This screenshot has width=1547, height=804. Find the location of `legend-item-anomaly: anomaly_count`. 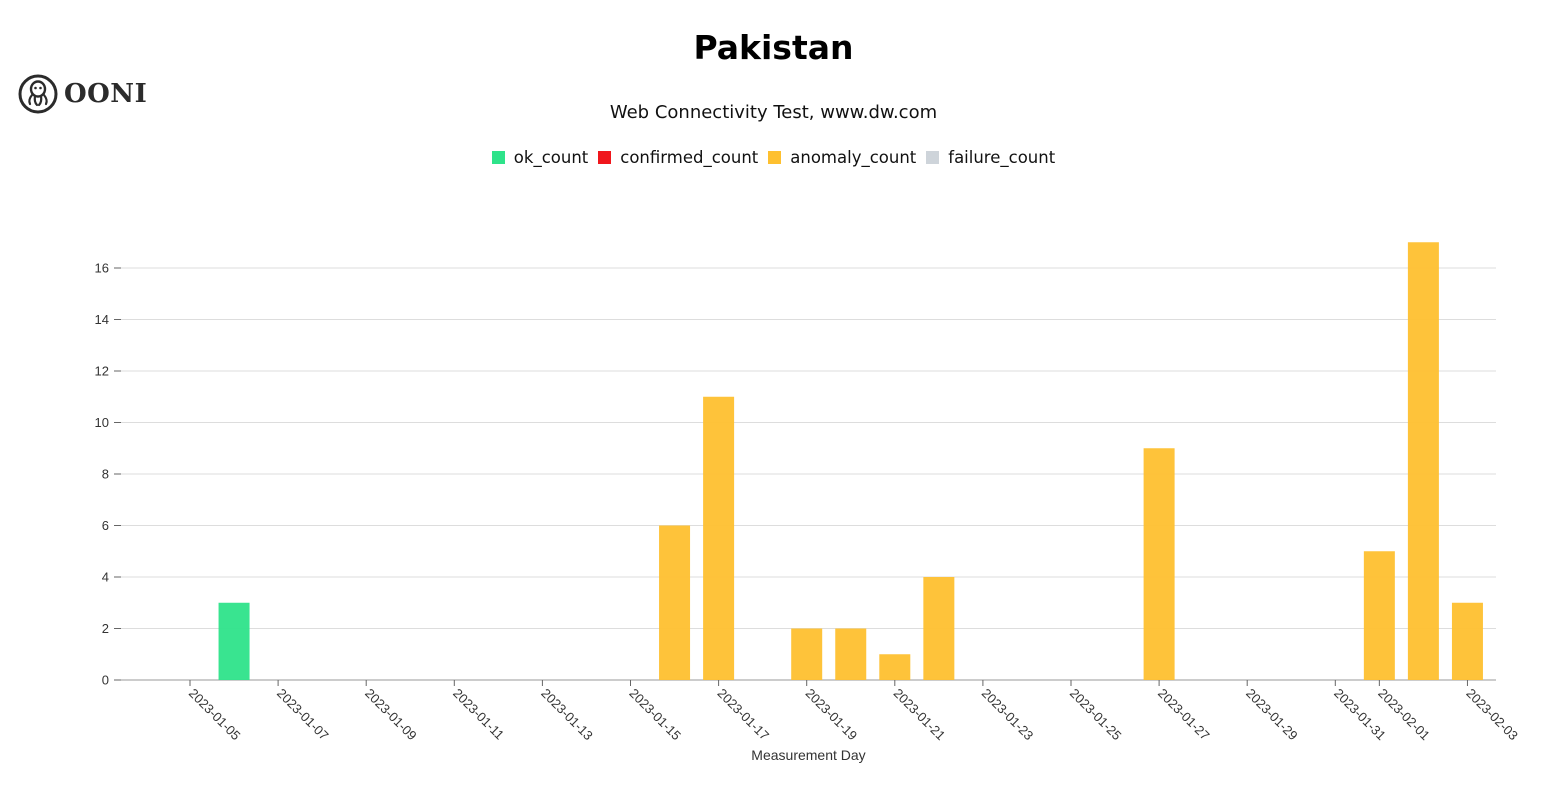

legend-item-anomaly: anomaly_count is located at coordinates (842, 157).